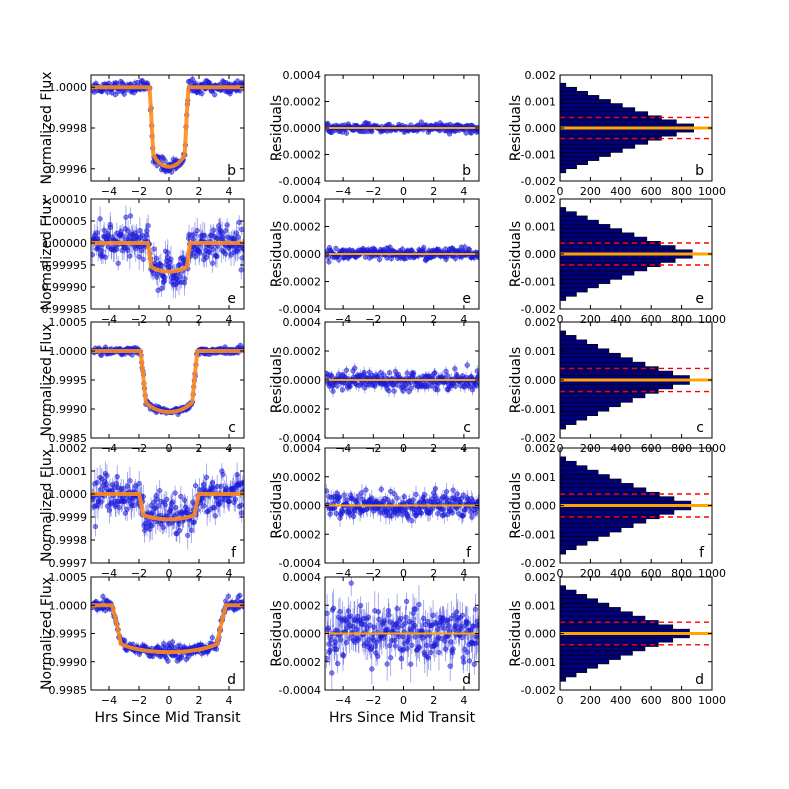 The width and height of the screenshot is (789, 789). Describe the element at coordinates (302, 75) in the screenshot. I see `residuals-b-ytick-label: 0.0004` at that location.